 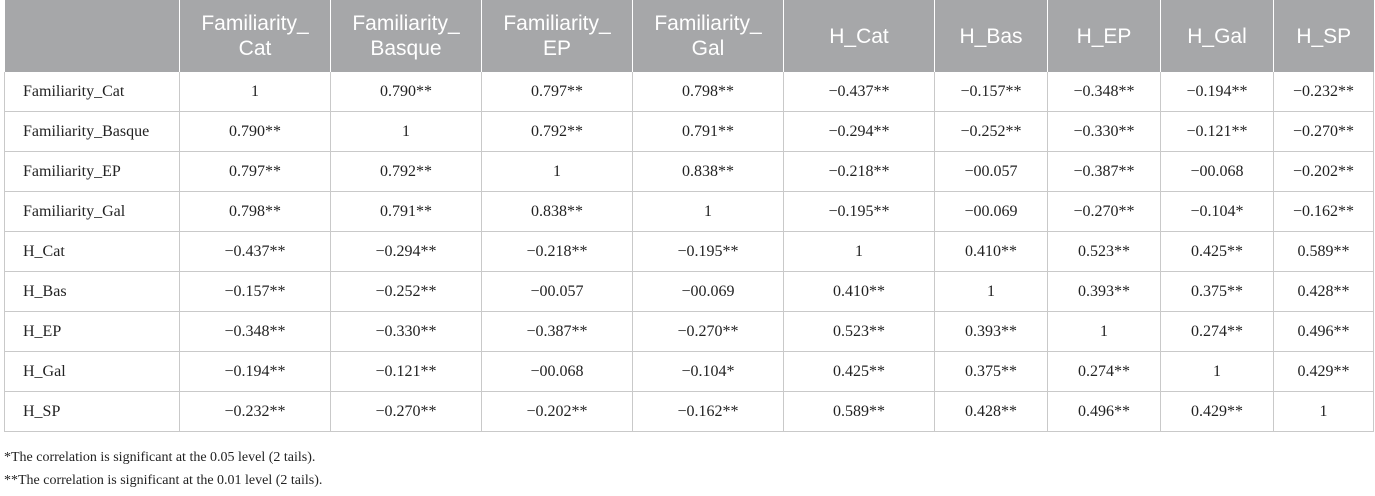 What do you see at coordinates (708, 291) in the screenshot?
I see `table-cell: −00.069` at bounding box center [708, 291].